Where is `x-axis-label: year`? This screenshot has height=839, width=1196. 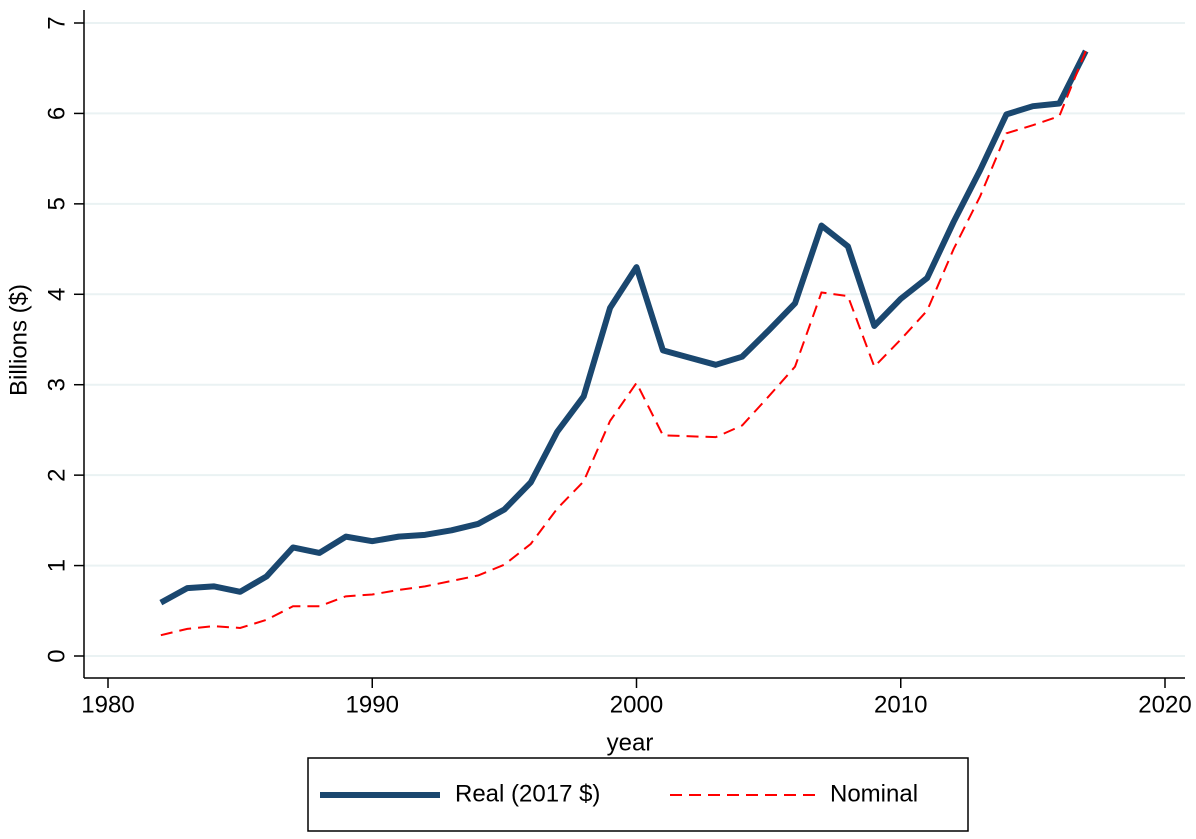
x-axis-label: year is located at coordinates (630, 742).